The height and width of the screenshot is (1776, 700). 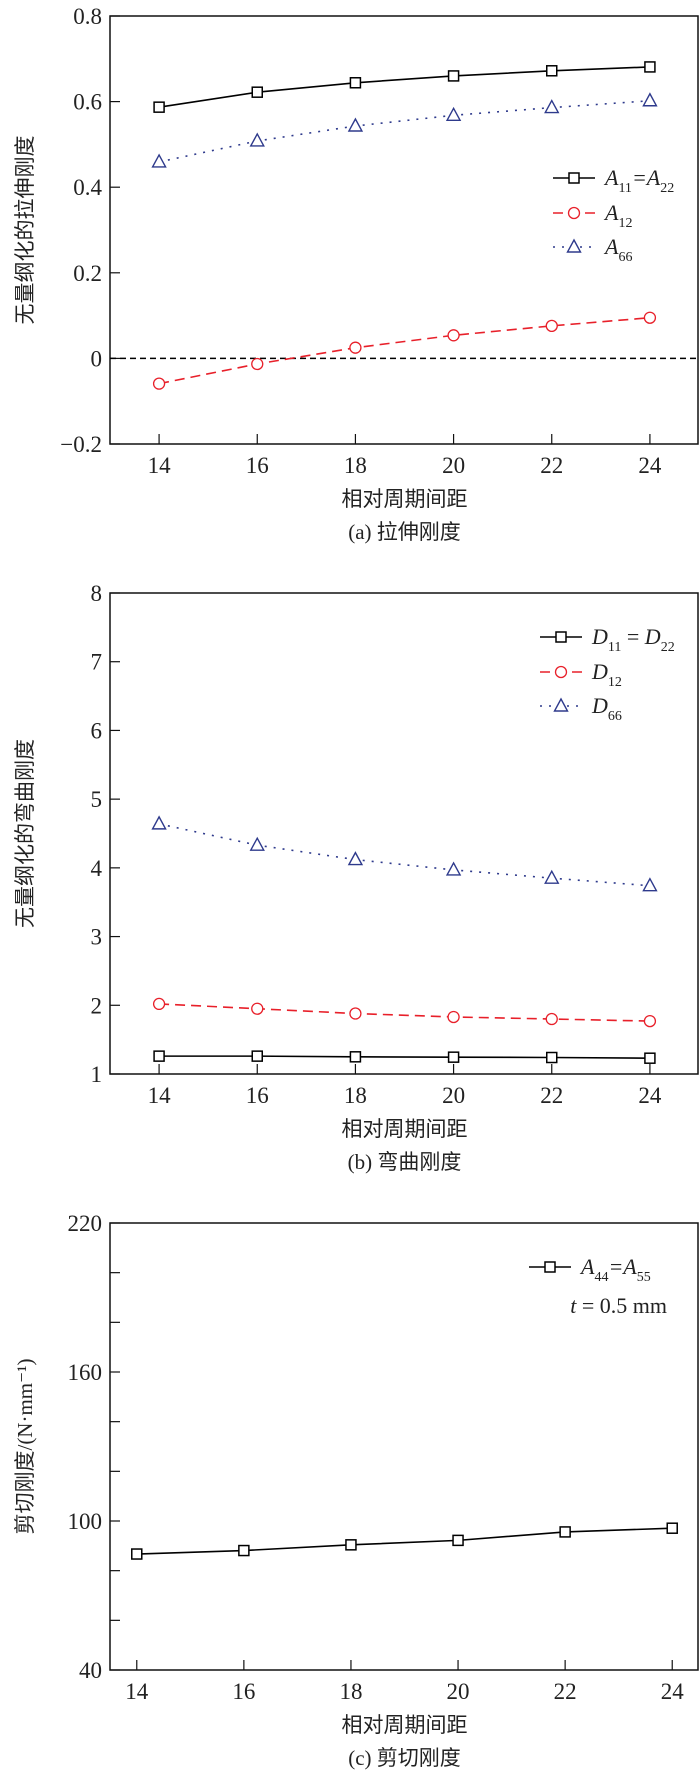 What do you see at coordinates (97, 868) in the screenshot?
I see `y-tick-label: 4` at bounding box center [97, 868].